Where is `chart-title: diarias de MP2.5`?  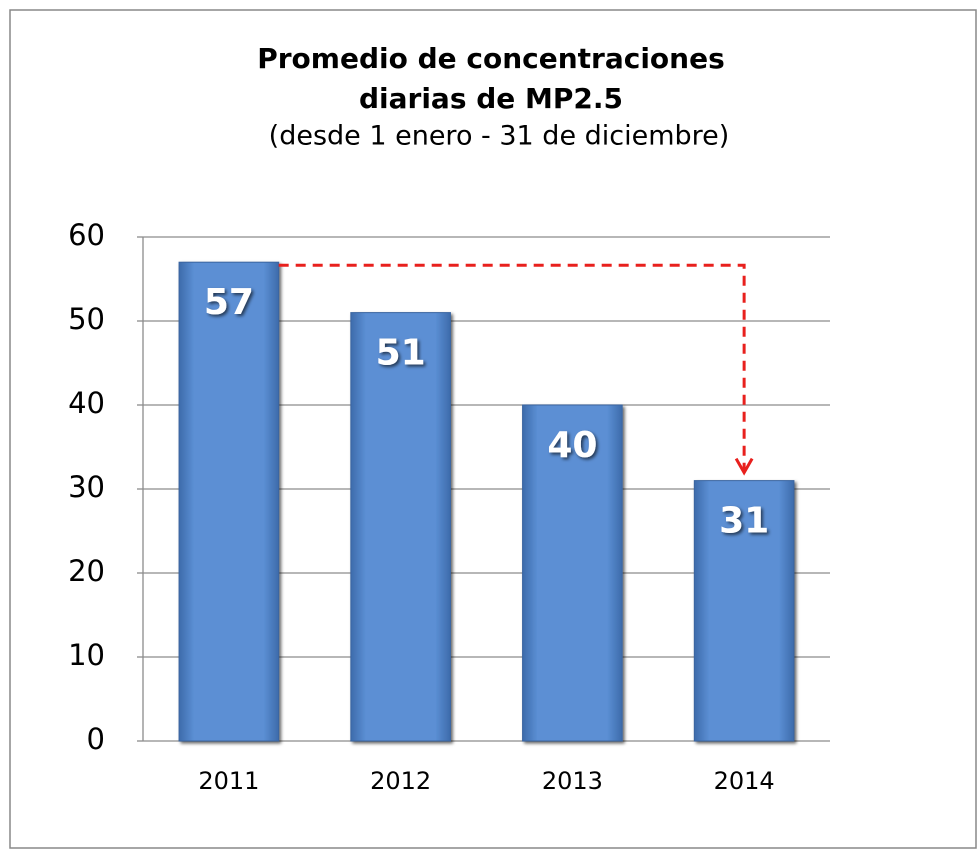 chart-title: diarias de MP2.5 is located at coordinates (491, 98).